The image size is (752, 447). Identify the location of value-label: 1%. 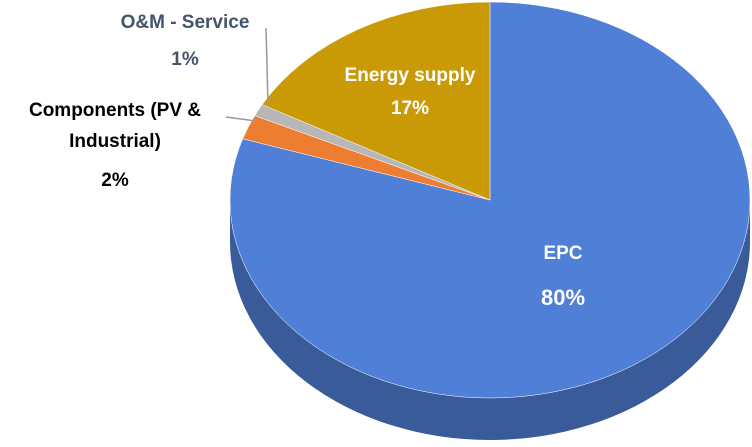
(185, 59).